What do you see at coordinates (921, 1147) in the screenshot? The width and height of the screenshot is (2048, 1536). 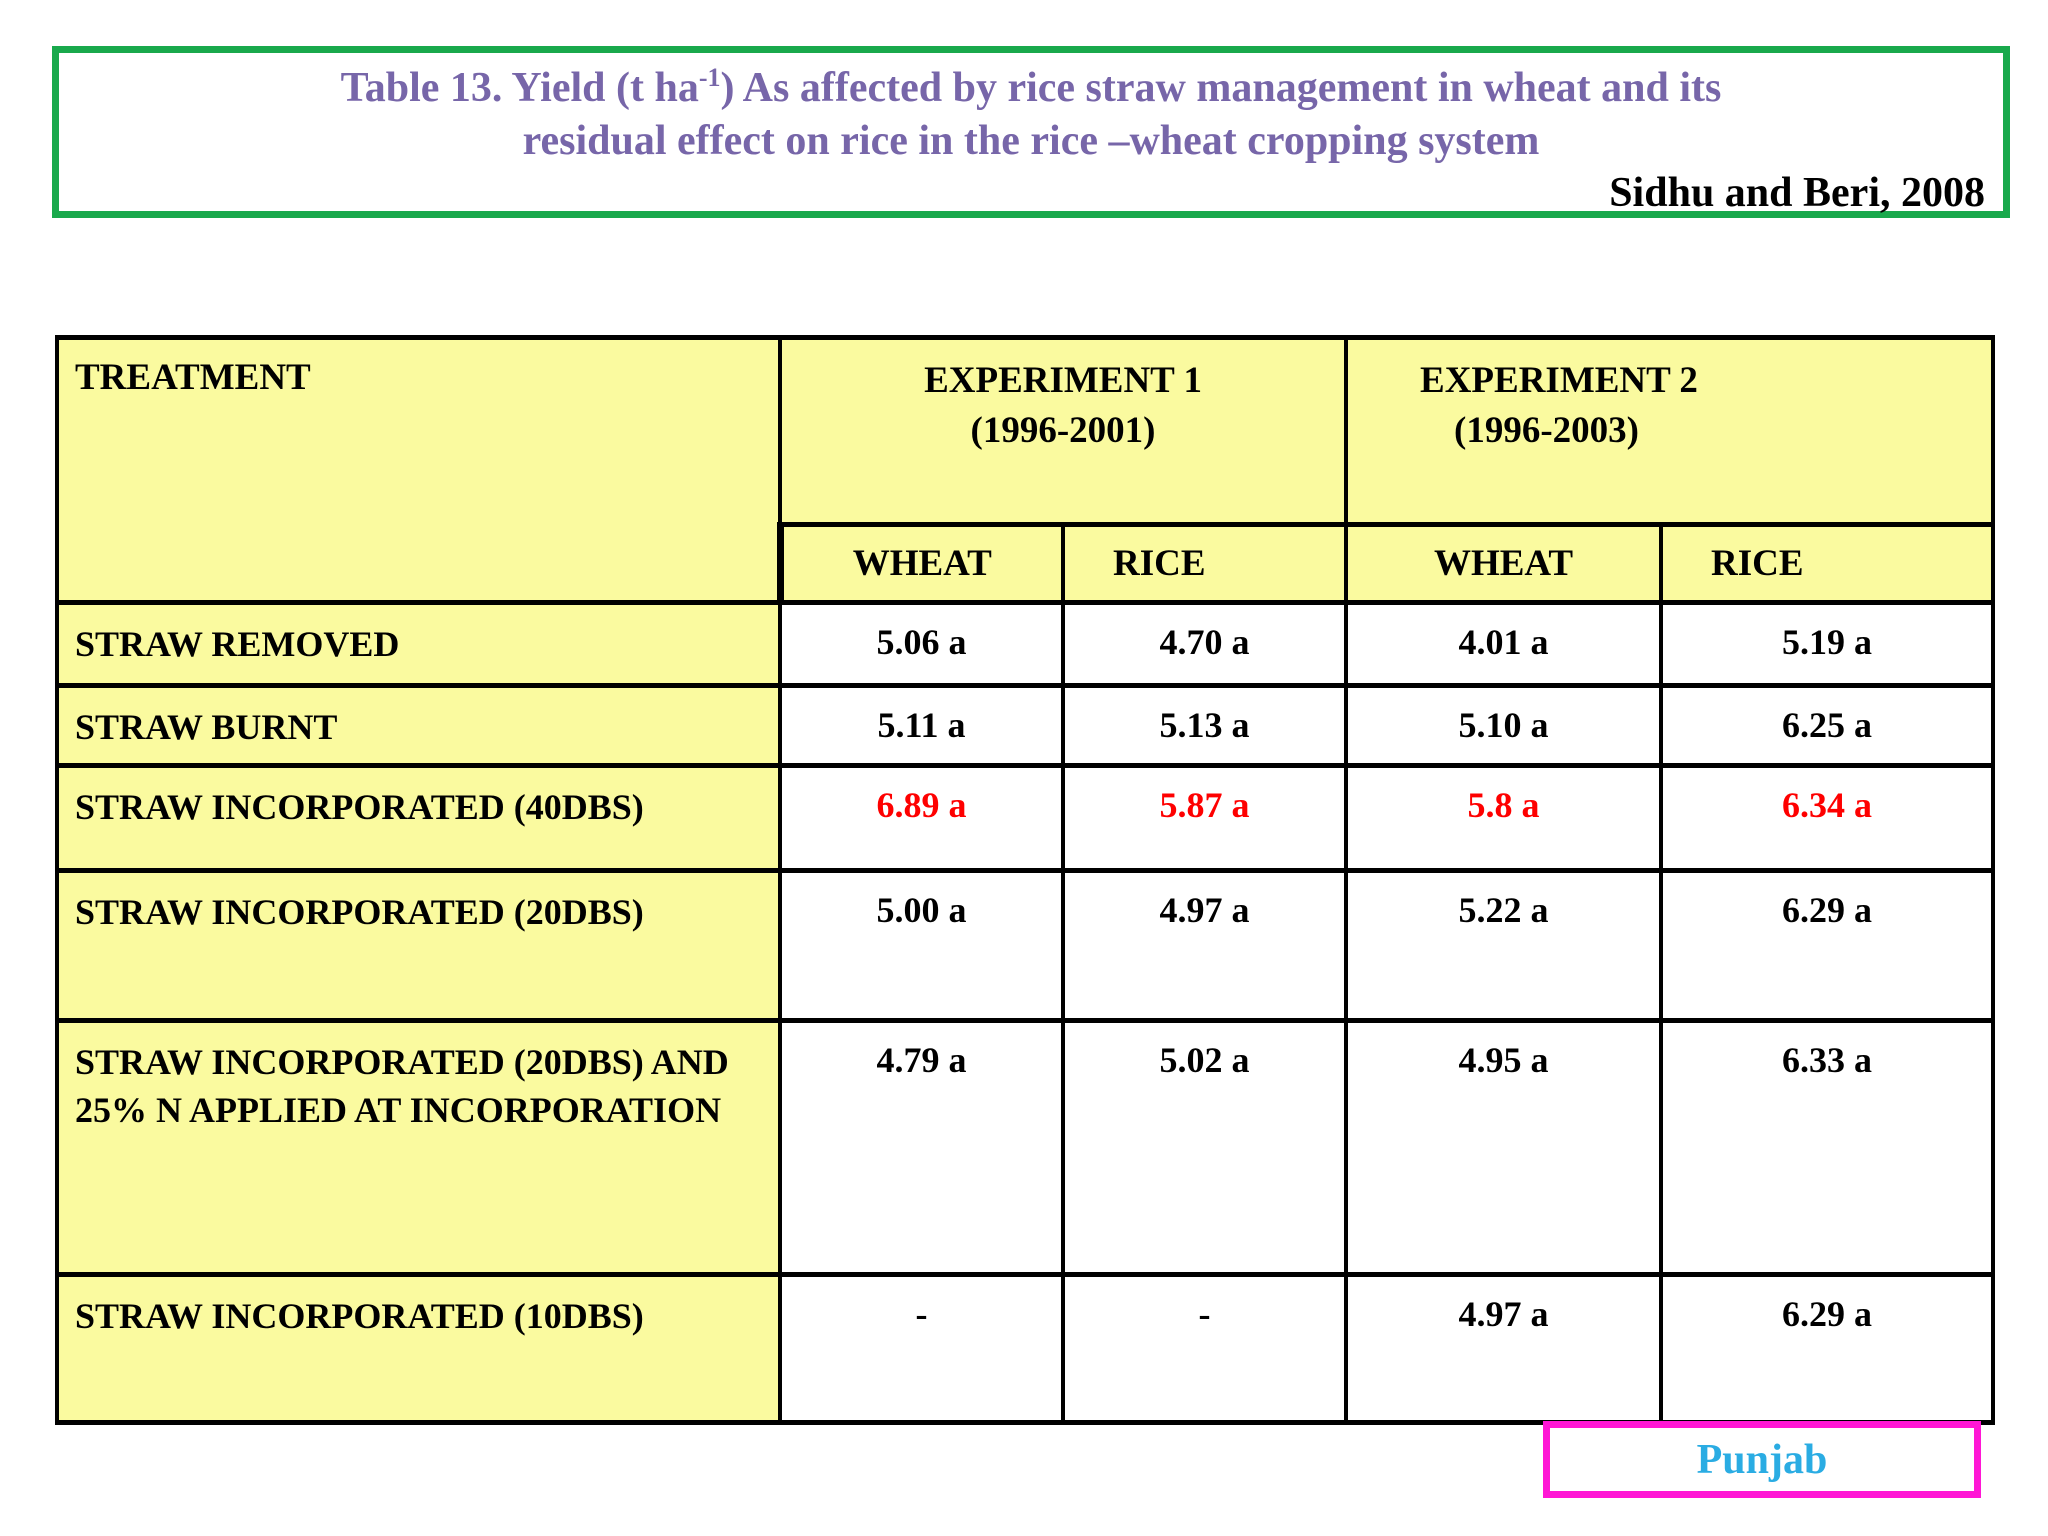 I see `value-cell: 4.79 a` at bounding box center [921, 1147].